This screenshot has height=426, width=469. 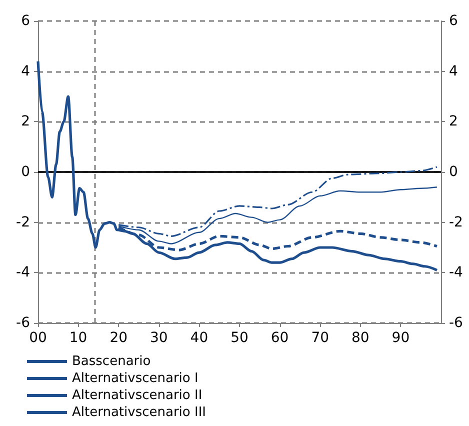 I want to click on x-tick-label: 90, so click(x=401, y=338).